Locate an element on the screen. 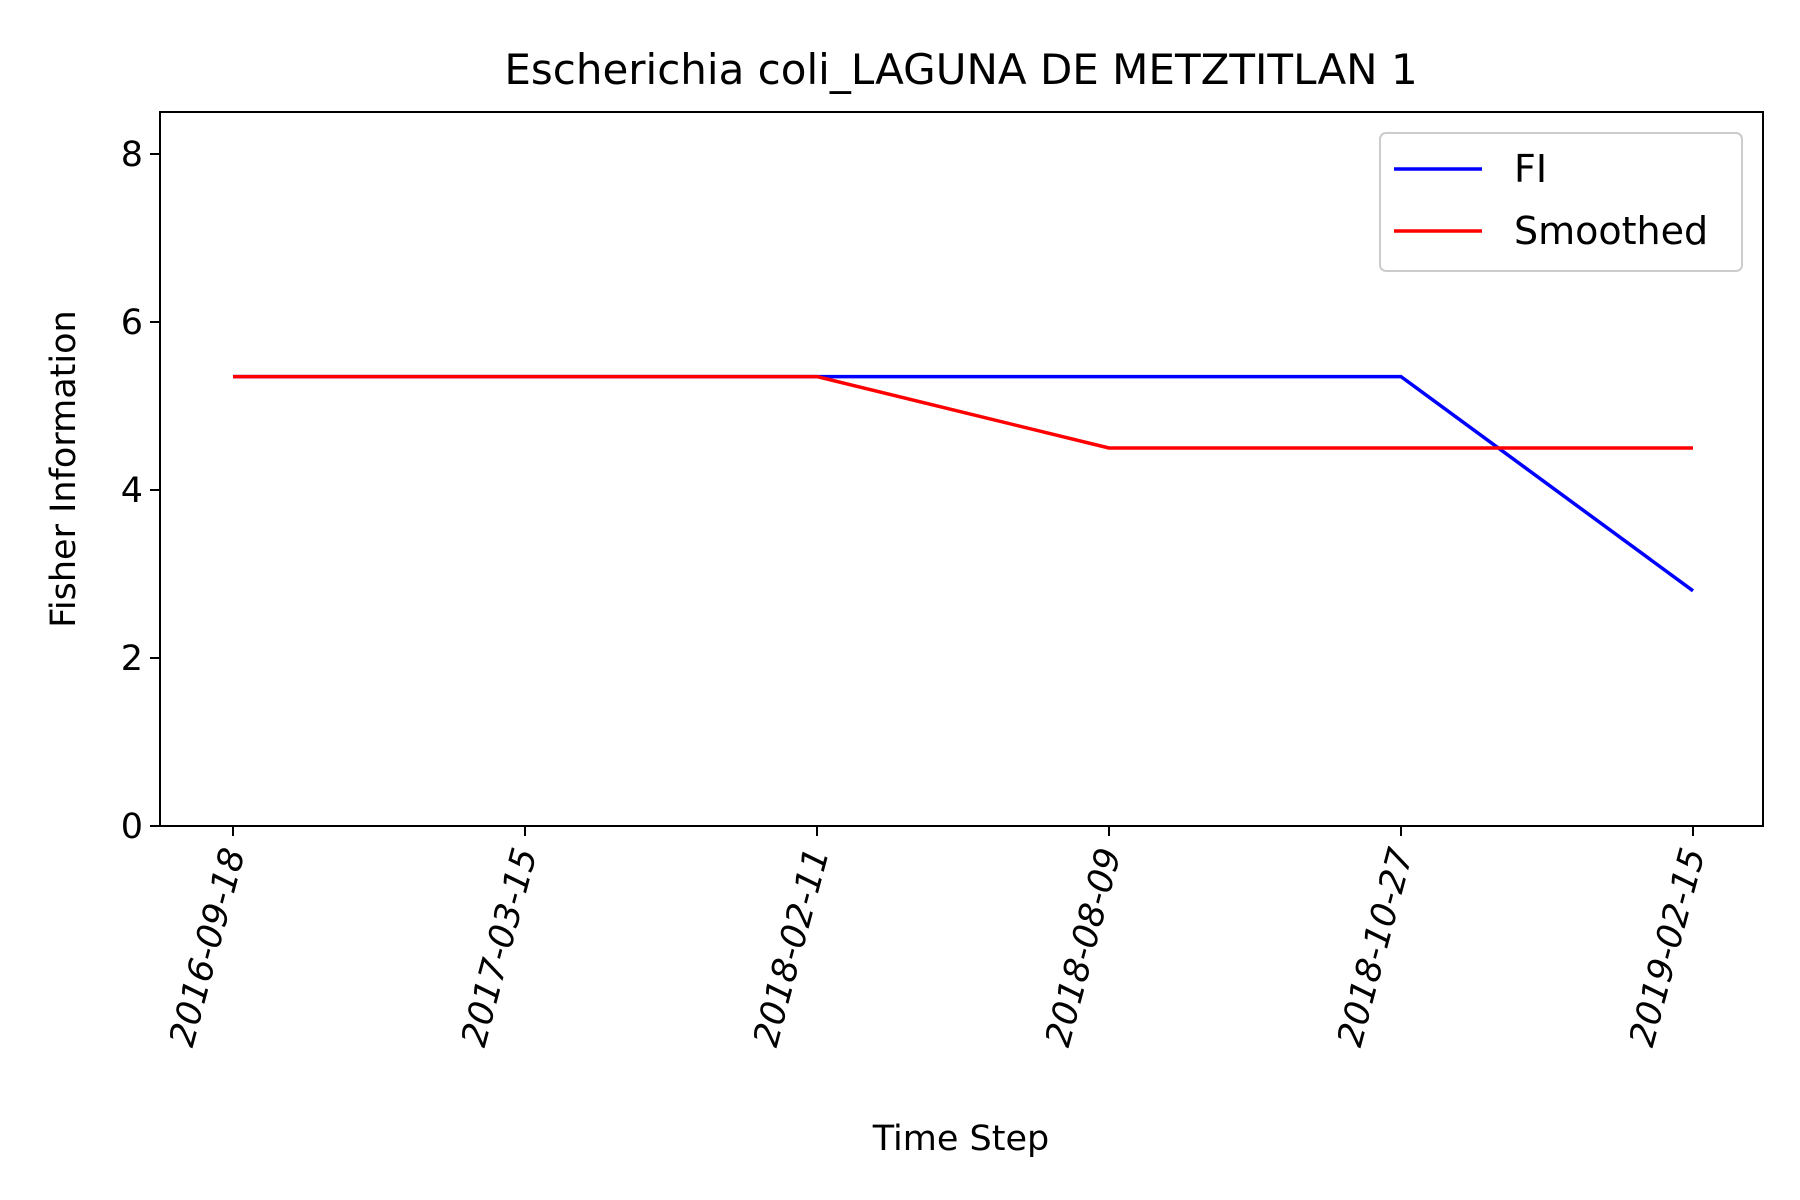 The height and width of the screenshot is (1200, 1800). x-axis-label: Time Step is located at coordinates (960, 1139).